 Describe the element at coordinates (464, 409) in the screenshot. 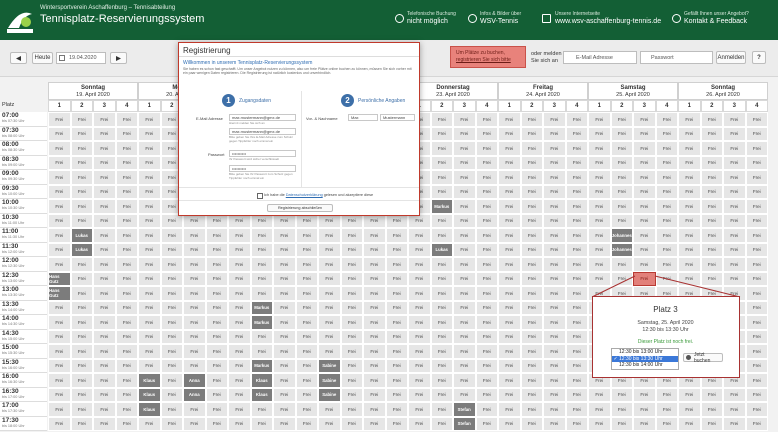

I see `booked-slot: Stefan` at that location.